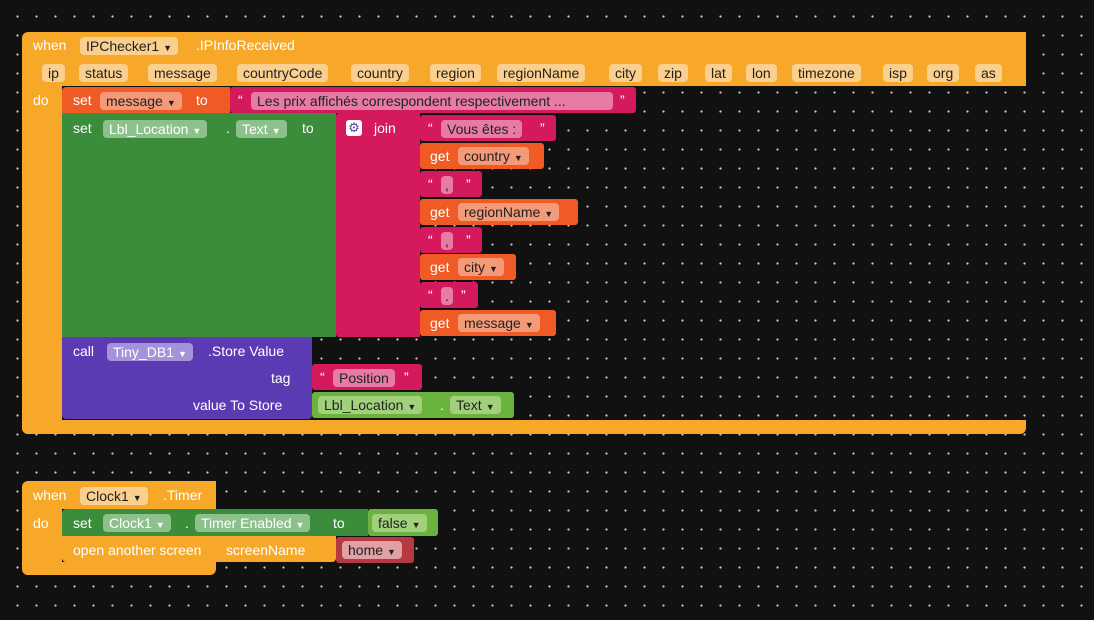 Image resolution: width=1094 pixels, height=620 pixels. I want to click on gear-icon: ⚙, so click(354, 128).